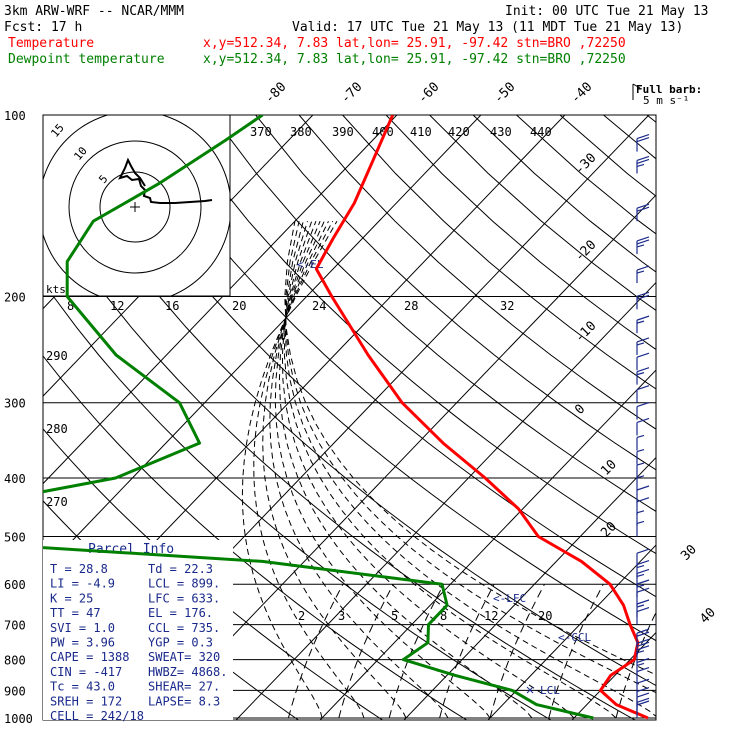 The height and width of the screenshot is (740, 740). Describe the element at coordinates (607, 11) in the screenshot. I see `init-time: Init: 00 UTC Tue 21 May 13` at that location.